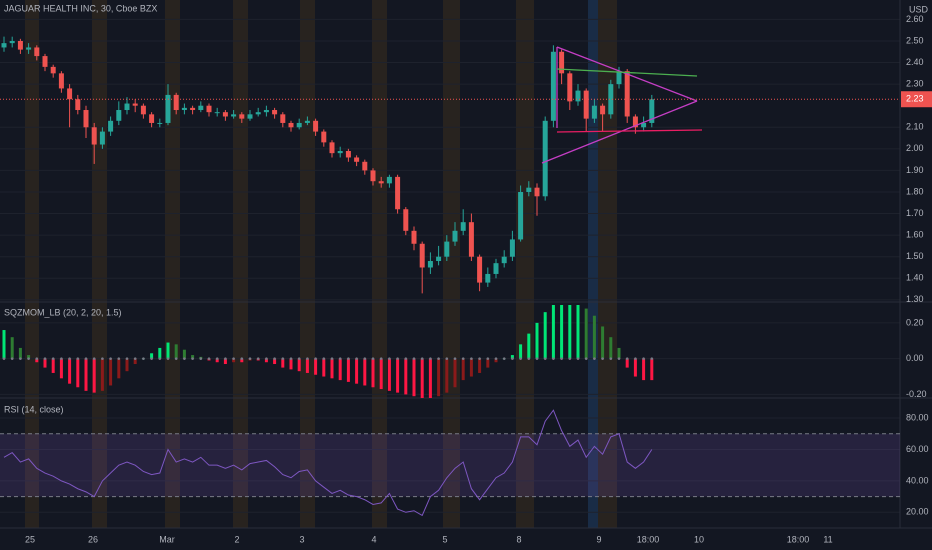  Describe the element at coordinates (915, 191) in the screenshot. I see `y-tick-label: 1.80` at that location.